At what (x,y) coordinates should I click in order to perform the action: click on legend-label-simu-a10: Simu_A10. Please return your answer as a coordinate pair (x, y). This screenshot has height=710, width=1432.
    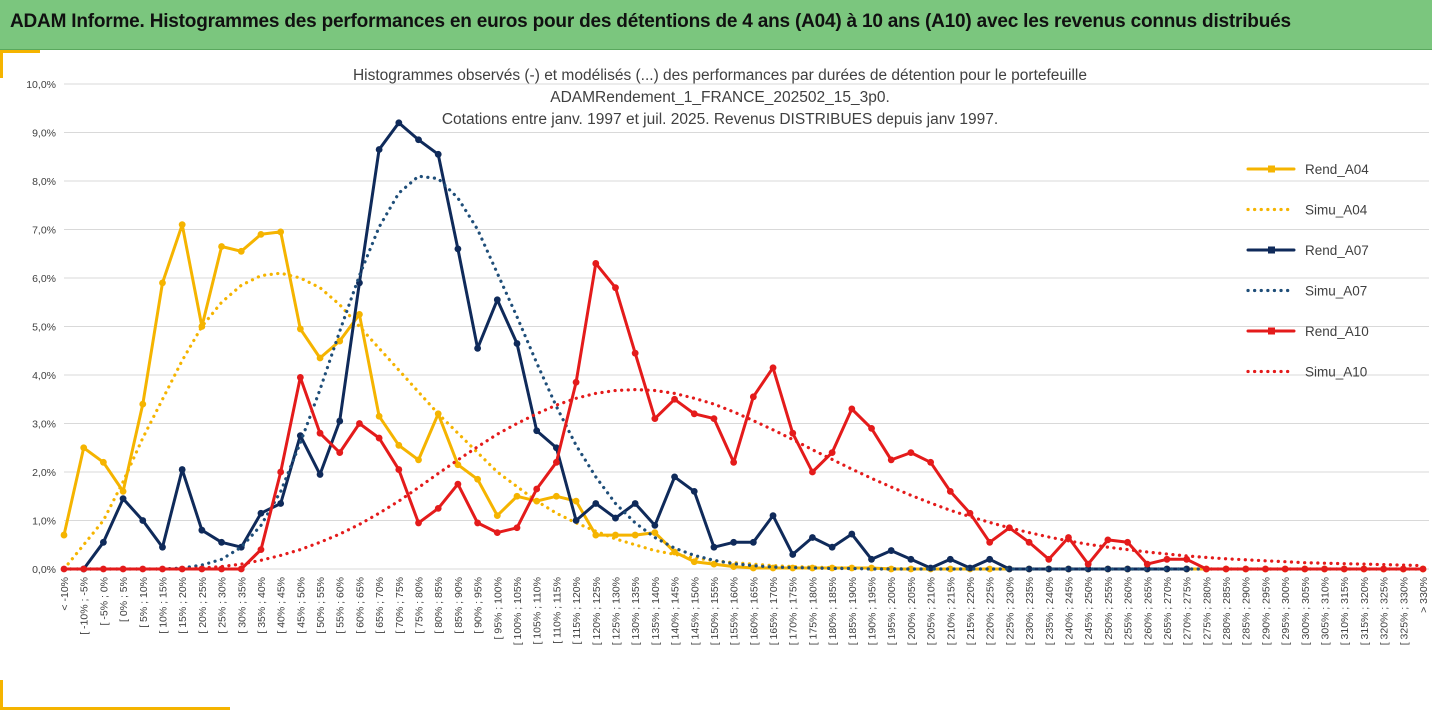
    Looking at the image, I should click on (1336, 372).